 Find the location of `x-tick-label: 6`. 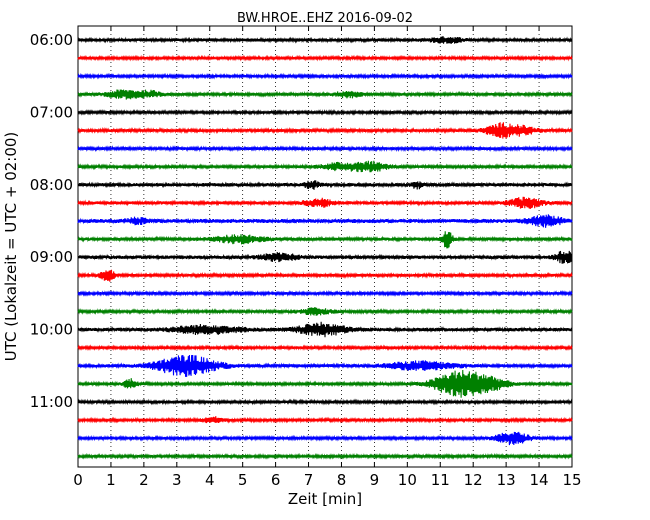

x-tick-label: 6 is located at coordinates (276, 480).